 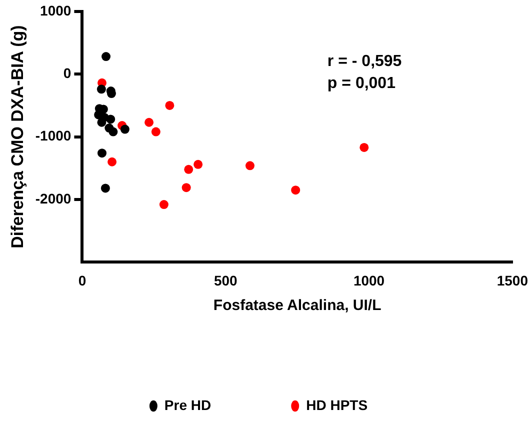 I want to click on y-axis-title: Diferença CMO DXA-BIA (g), so click(x=17, y=136).